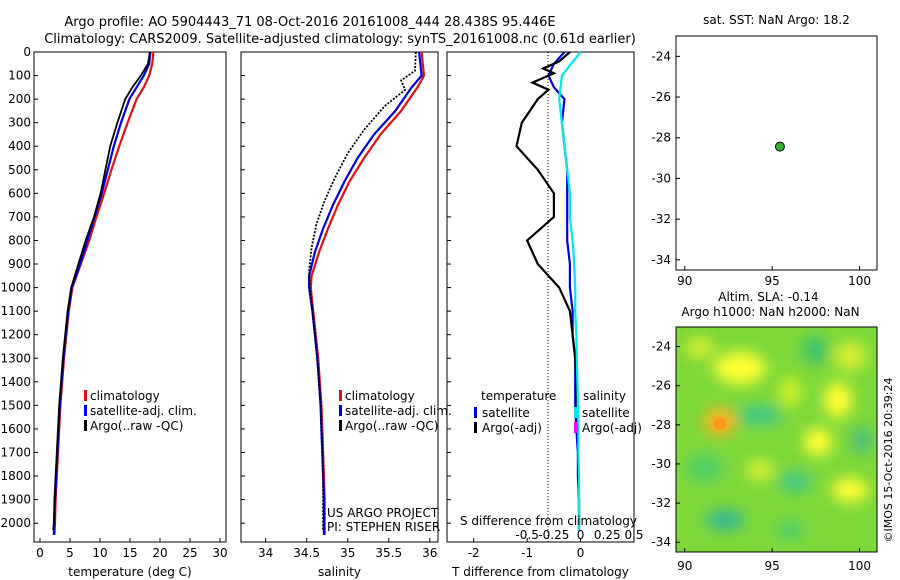 The height and width of the screenshot is (580, 900). What do you see at coordinates (388, 553) in the screenshot?
I see `x-tick-label: 35.5` at bounding box center [388, 553].